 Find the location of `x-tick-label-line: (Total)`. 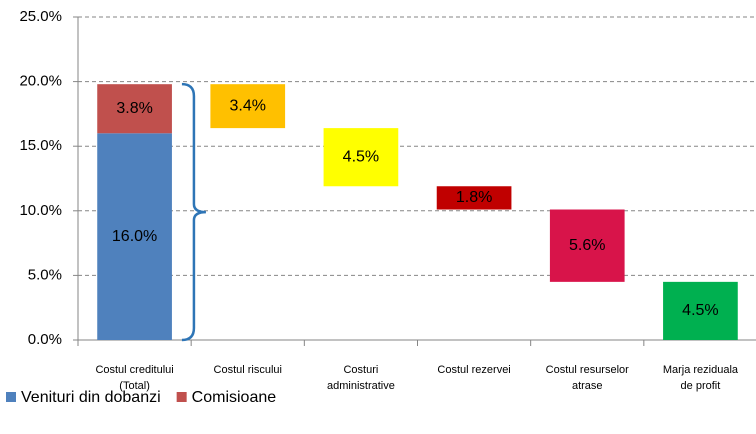

x-tick-label-line: (Total) is located at coordinates (134, 386).